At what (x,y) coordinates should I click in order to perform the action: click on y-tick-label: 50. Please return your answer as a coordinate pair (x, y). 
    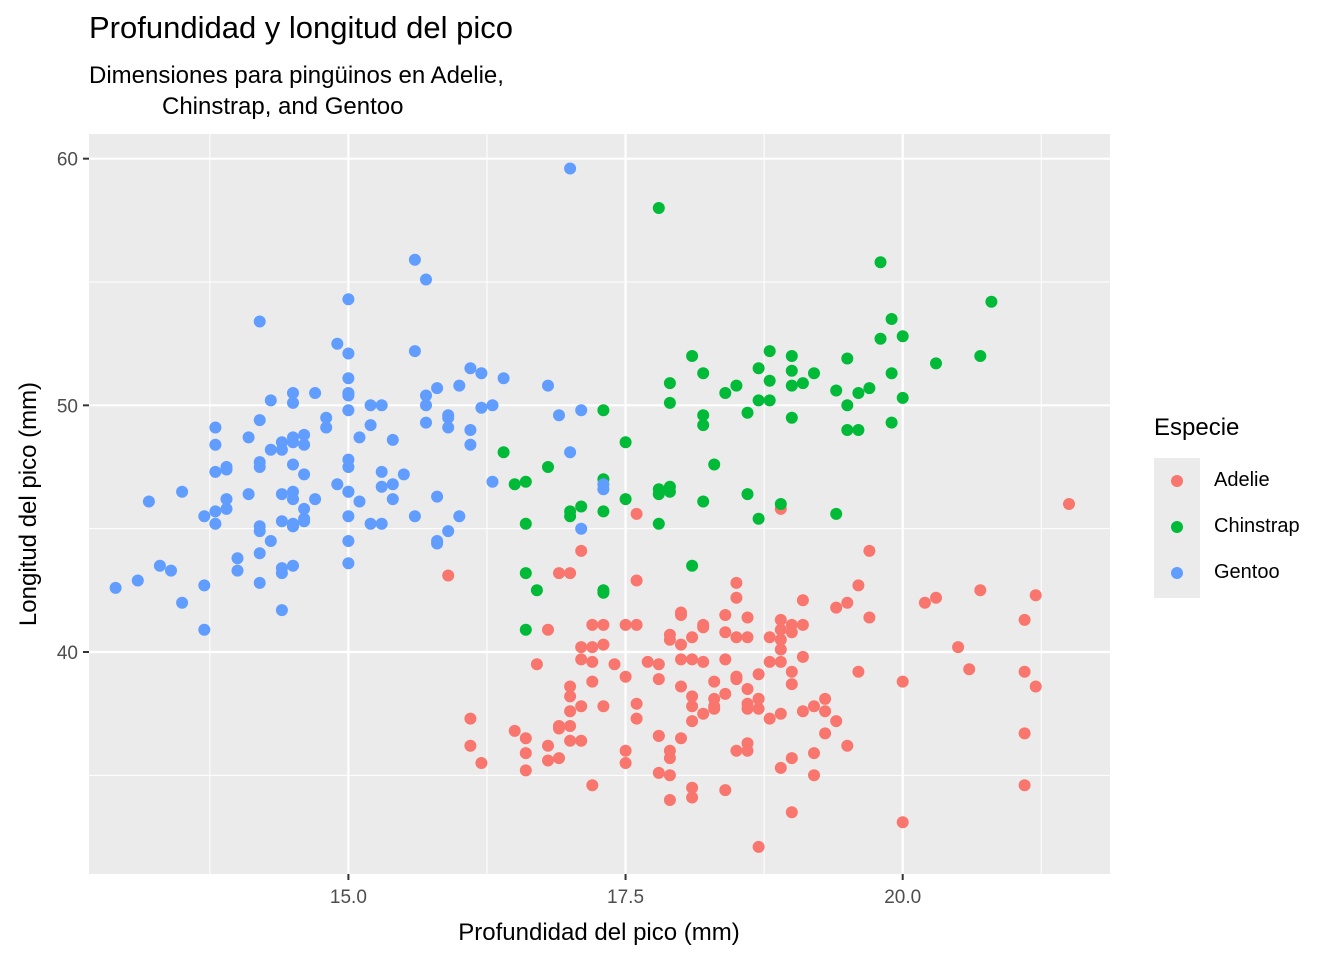
    Looking at the image, I should click on (67, 406).